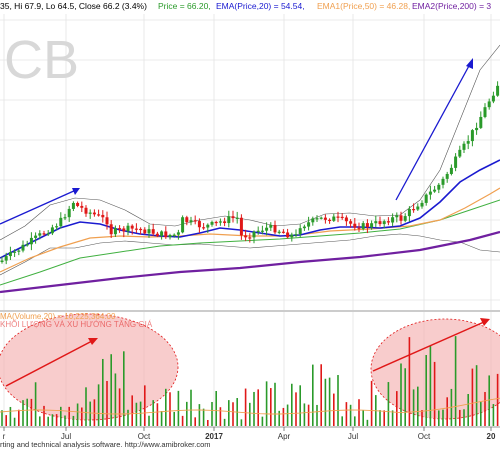  I want to click on x-tick-label: r, so click(4, 436).